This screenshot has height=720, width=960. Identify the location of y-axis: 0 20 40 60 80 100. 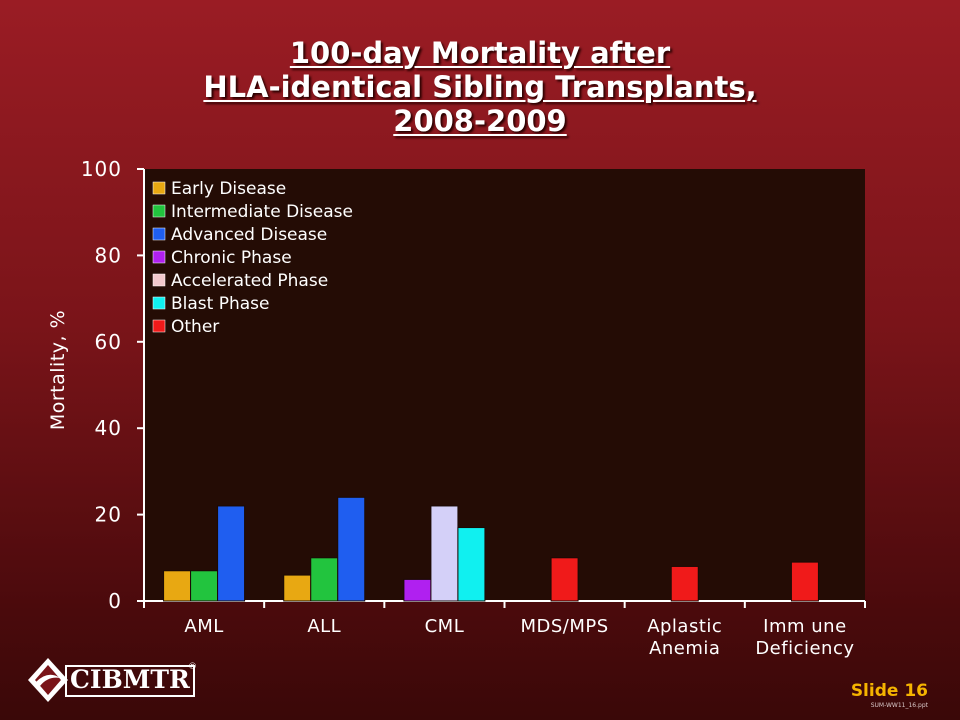
(113, 385).